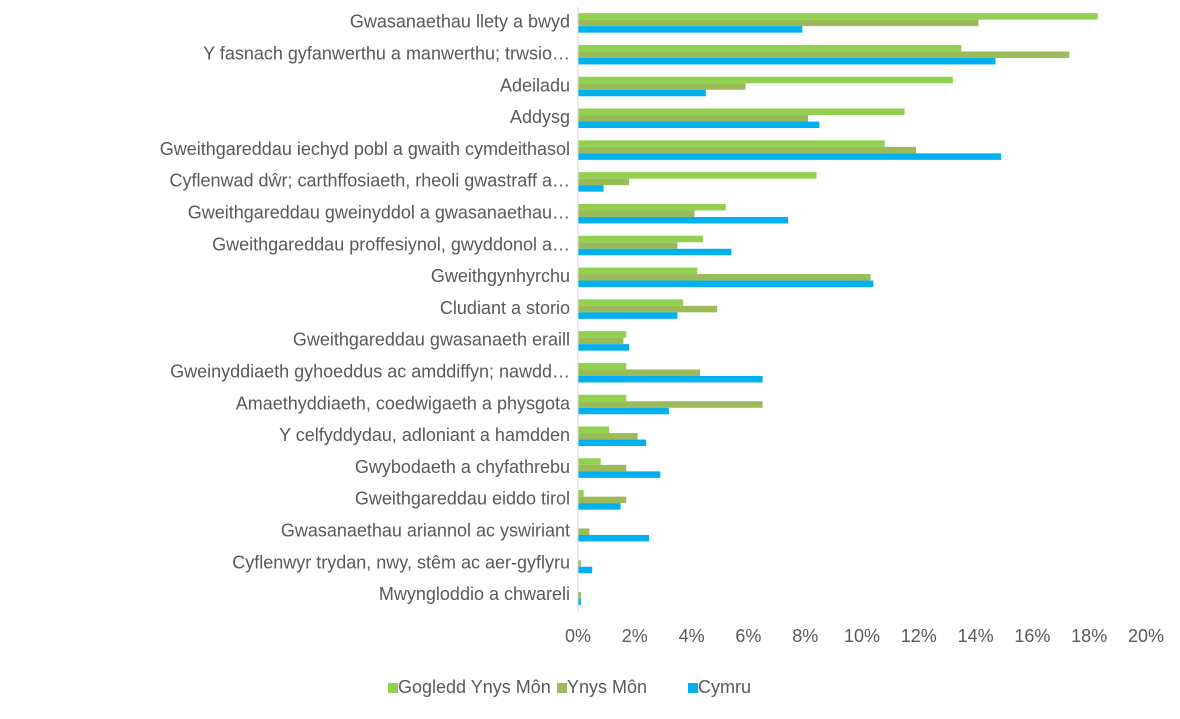 The image size is (1180, 719). Describe the element at coordinates (607, 687) in the screenshot. I see `legend-label: Ynys Môn` at that location.